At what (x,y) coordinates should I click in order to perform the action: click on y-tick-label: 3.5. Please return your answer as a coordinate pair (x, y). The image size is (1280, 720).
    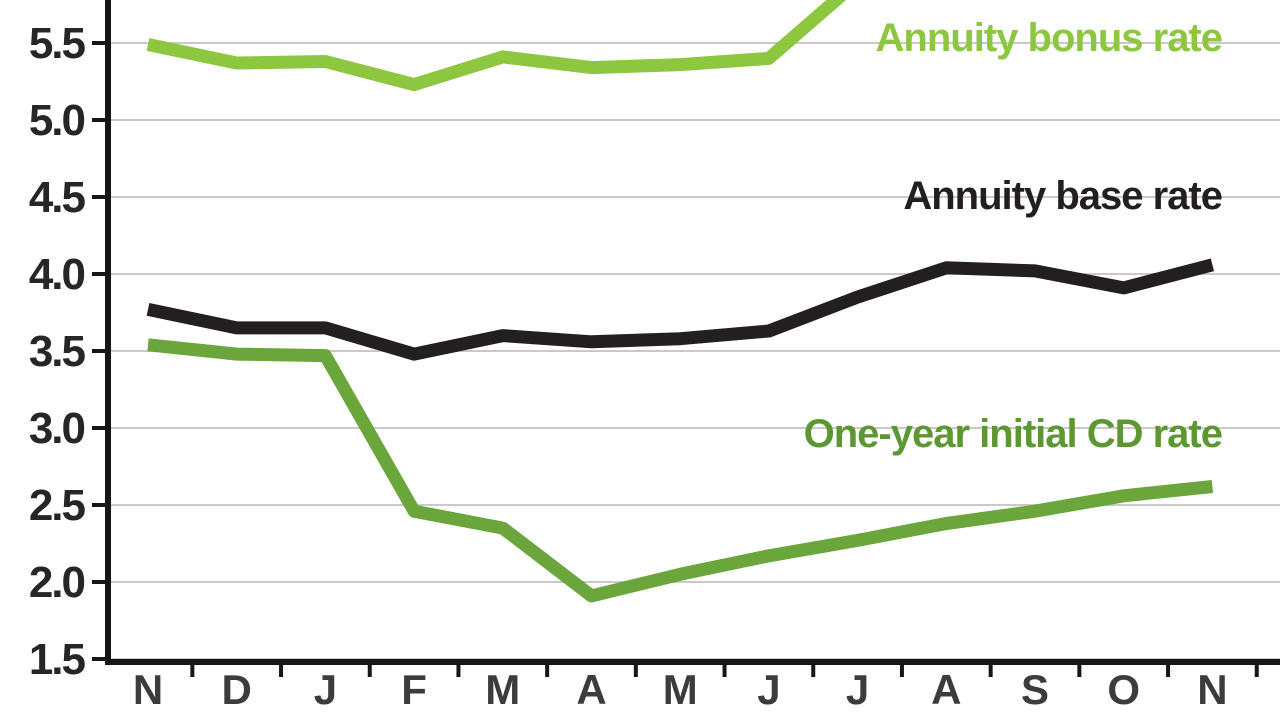
    Looking at the image, I should click on (57, 351).